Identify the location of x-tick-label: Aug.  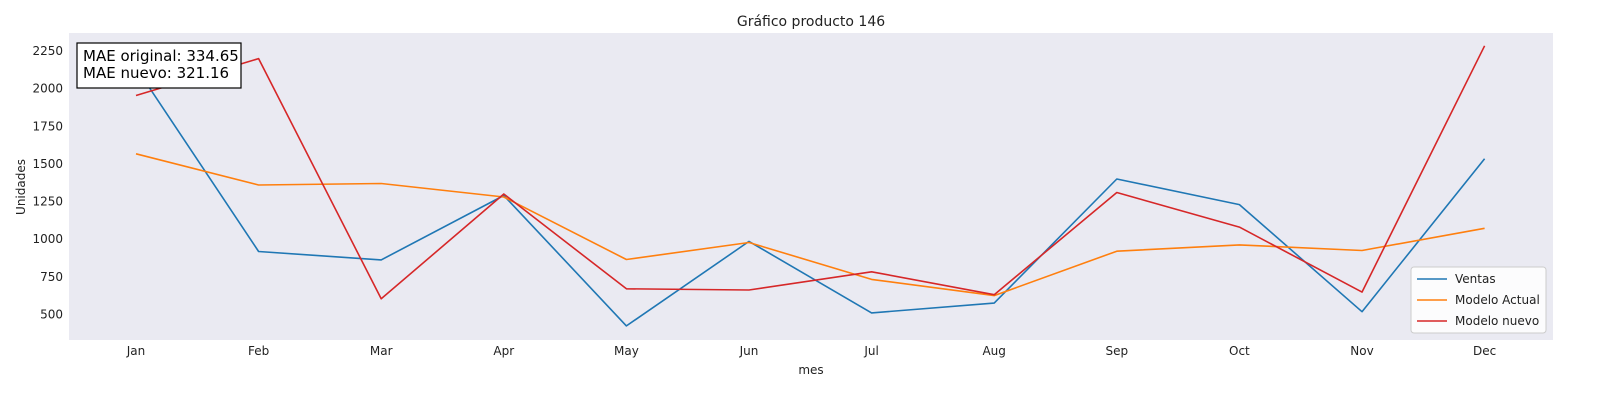
(993, 351).